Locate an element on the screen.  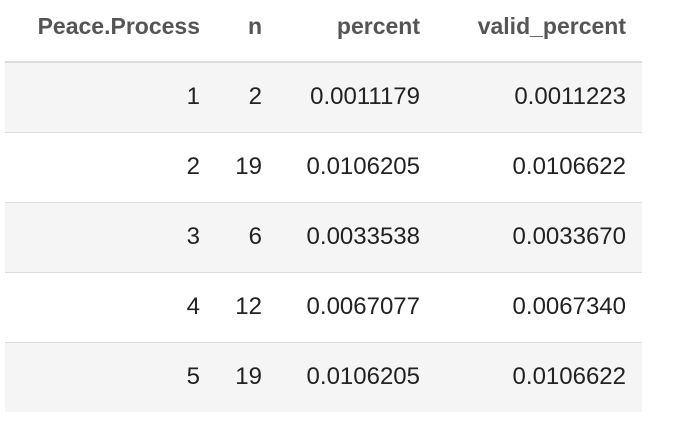
table-cell: 1 is located at coordinates (110, 96).